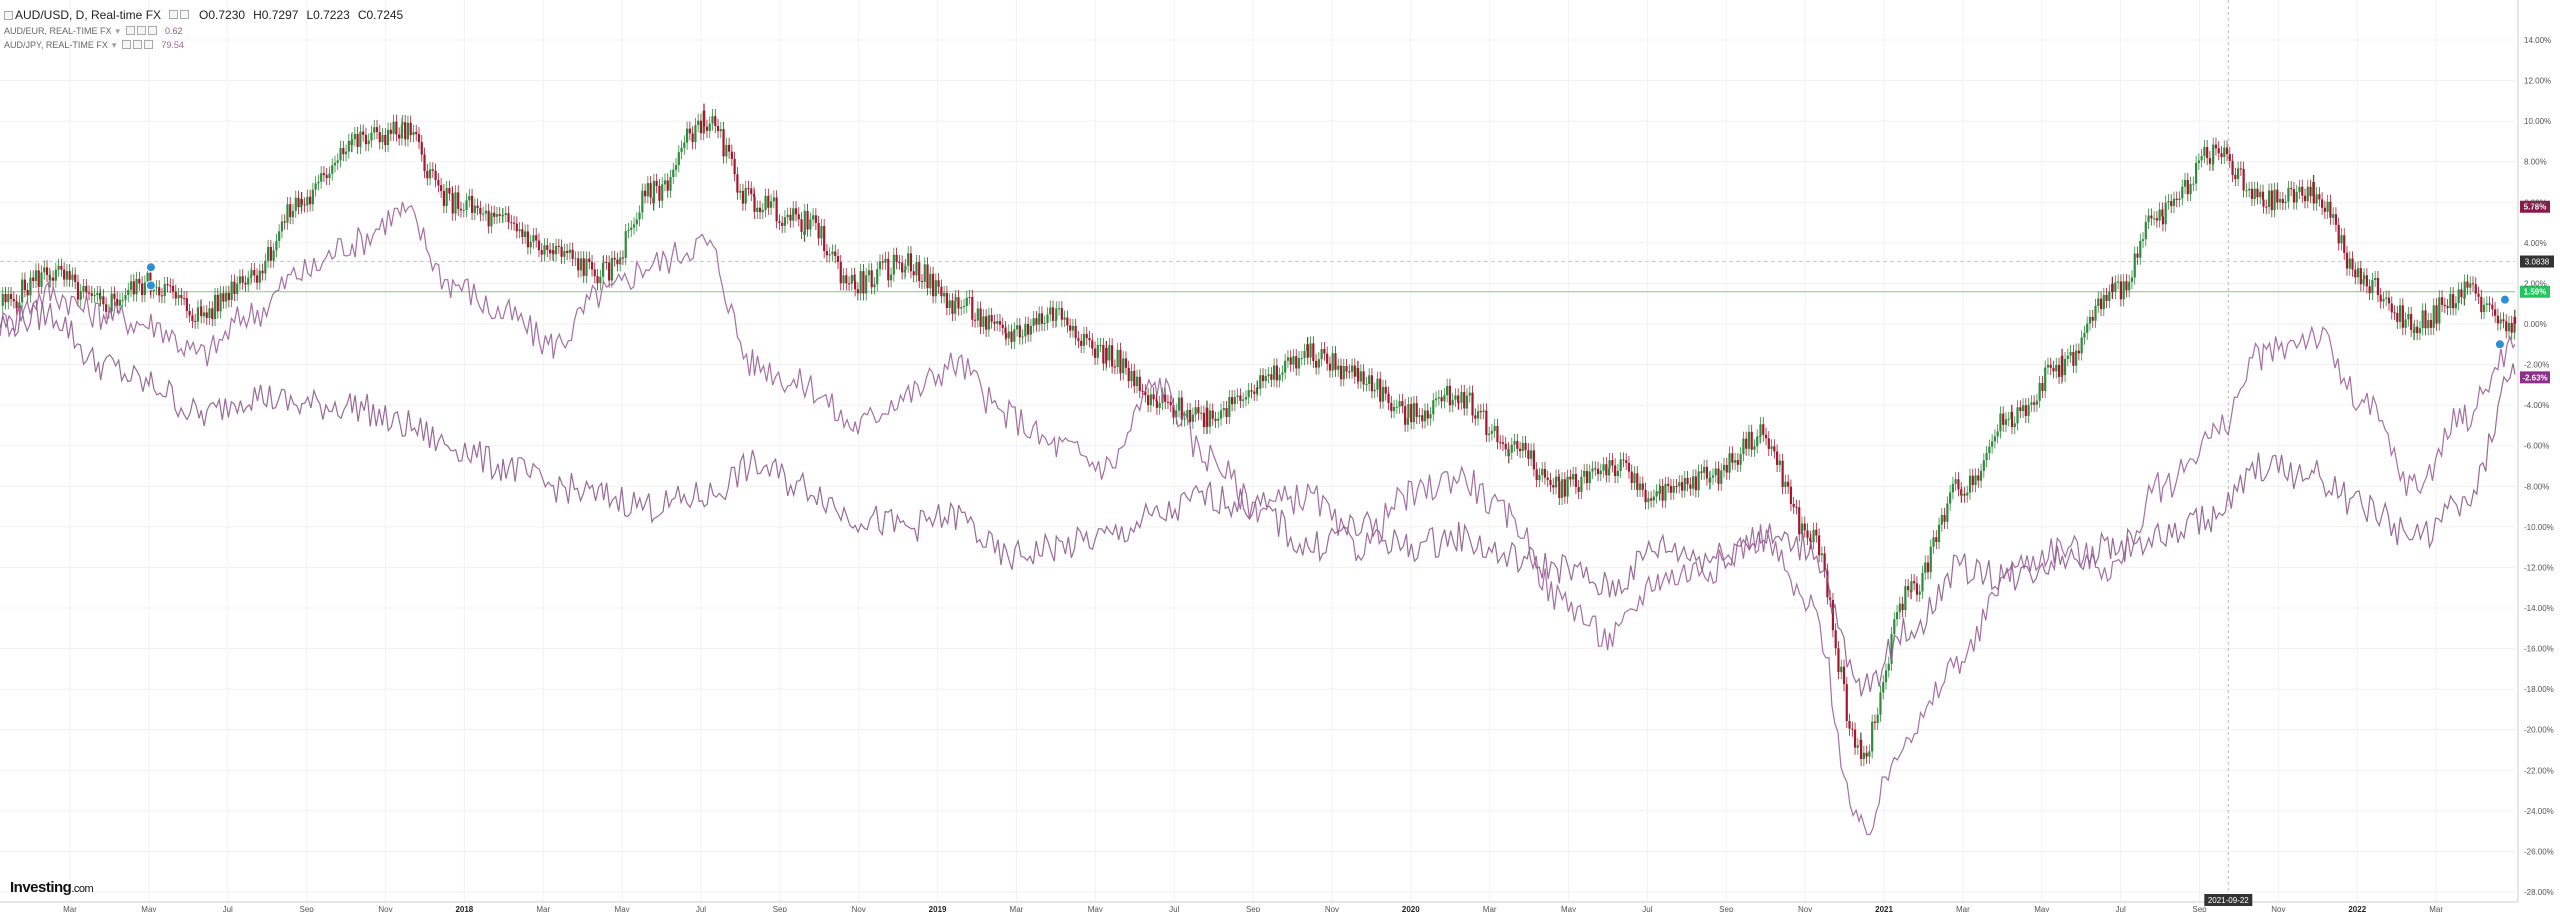  Describe the element at coordinates (82, 889) in the screenshot. I see `brand-suffix: .com` at that location.